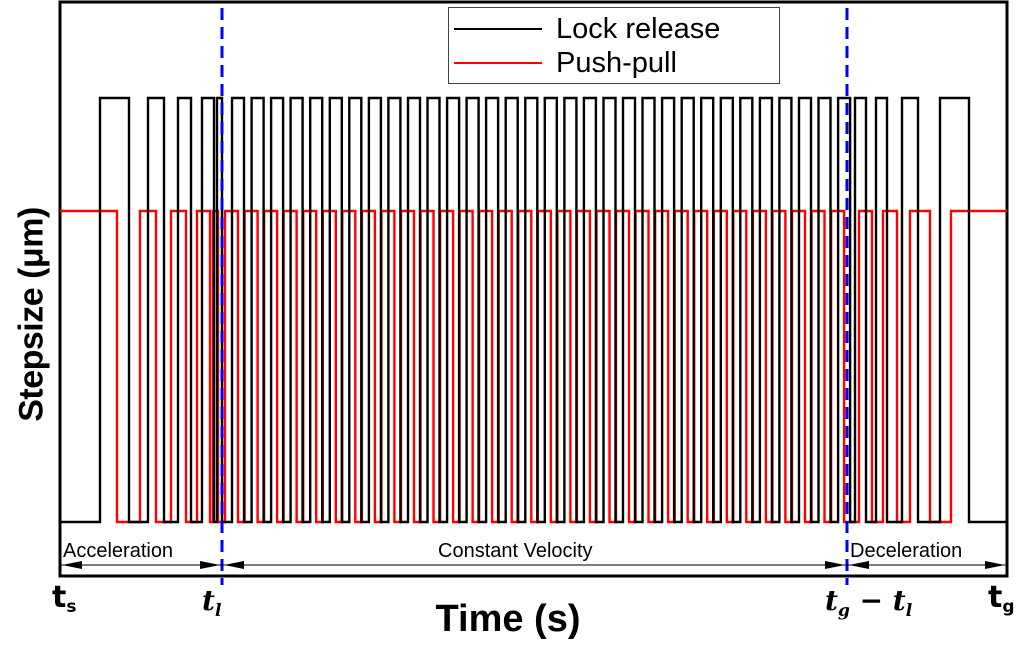 The image size is (1016, 647). I want to click on legend-item-lock-release: Lock release, so click(584, 29).